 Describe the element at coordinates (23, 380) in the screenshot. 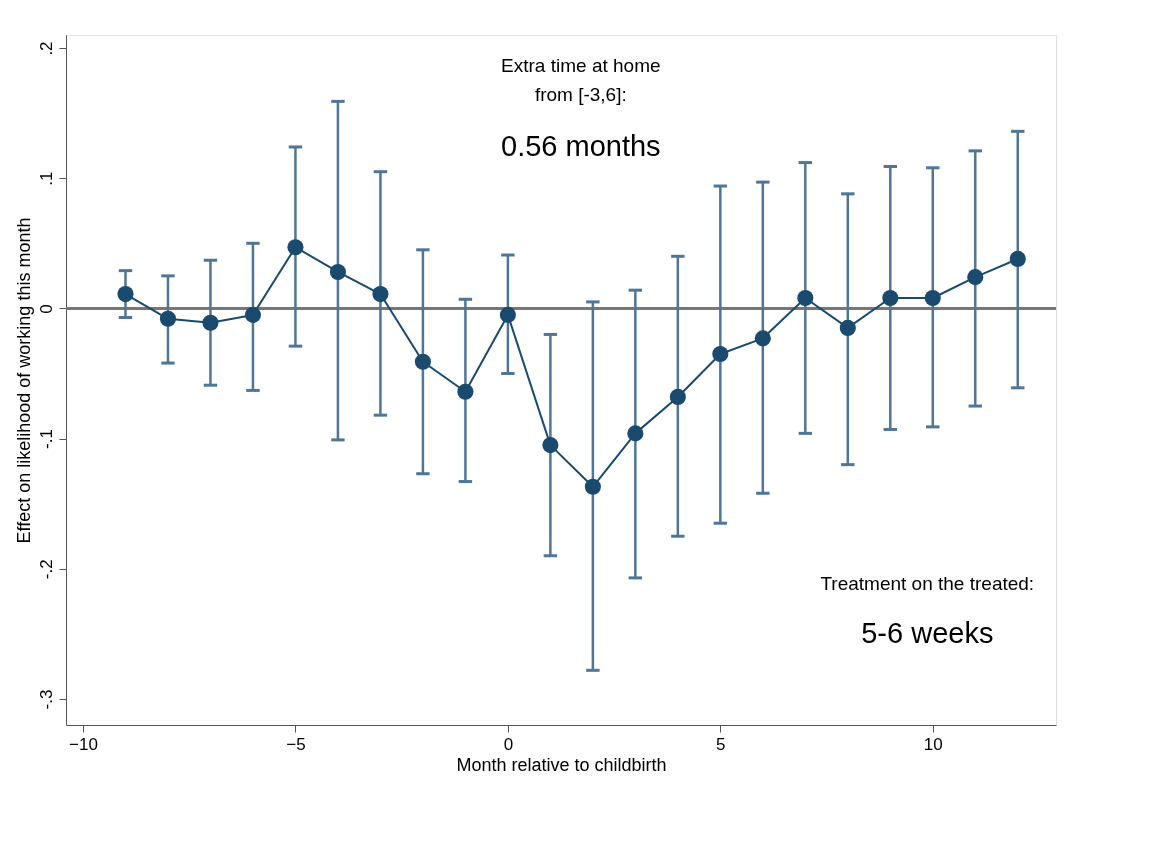

I see `y-axis-title: Effect on likelihood of working this month` at that location.